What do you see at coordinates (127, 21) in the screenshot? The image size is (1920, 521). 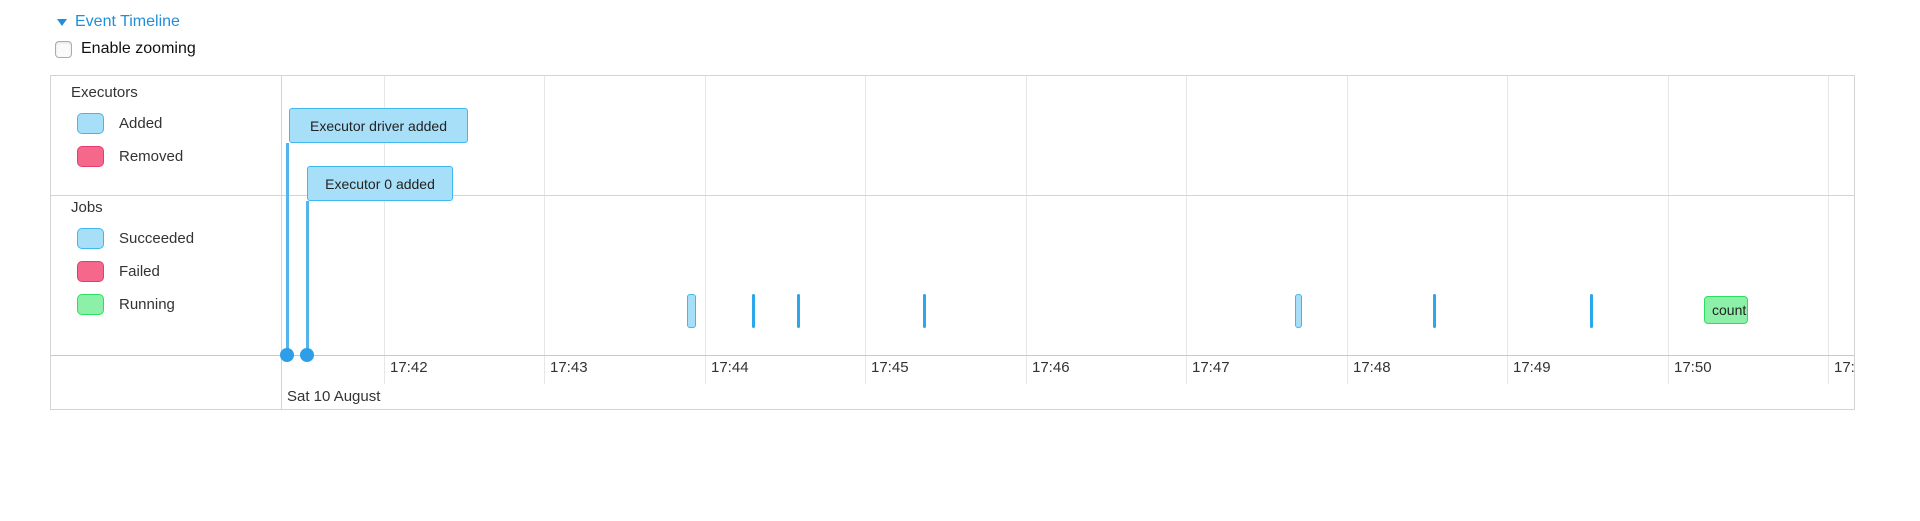 I see `event-timeline-title: Event Timeline` at bounding box center [127, 21].